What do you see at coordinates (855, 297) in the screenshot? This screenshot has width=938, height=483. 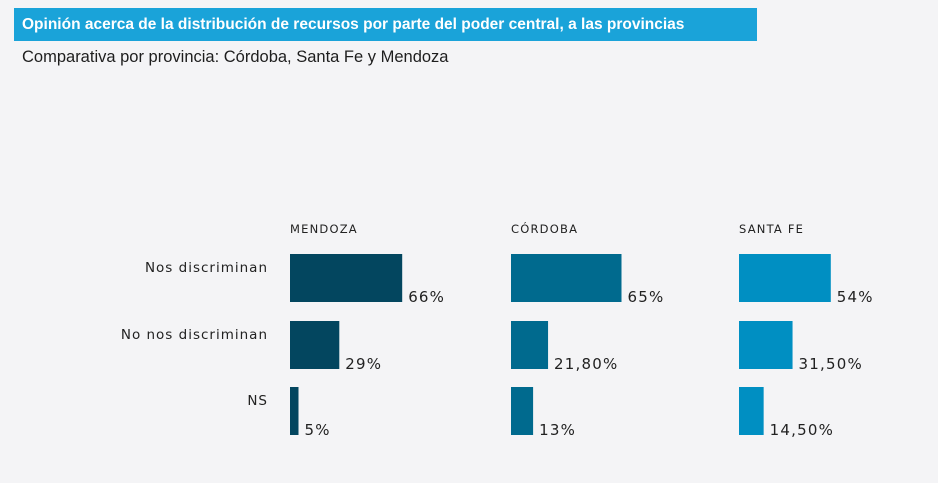 I see `data-label: 54%` at bounding box center [855, 297].